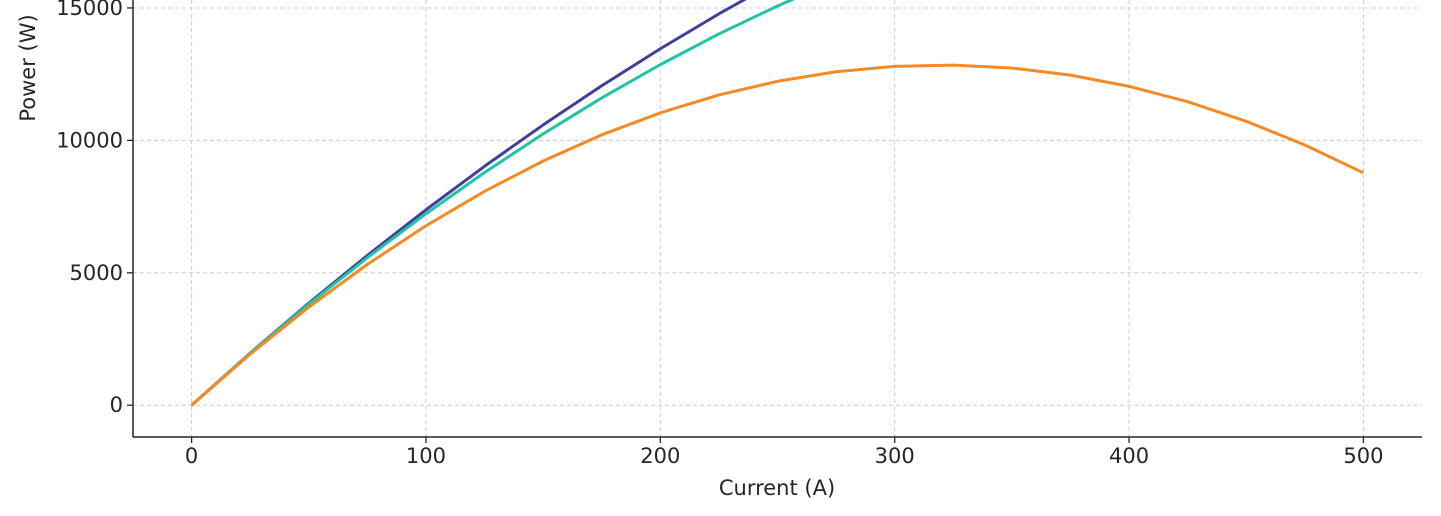  I want to click on x-axis-label: Current (A), so click(777, 488).